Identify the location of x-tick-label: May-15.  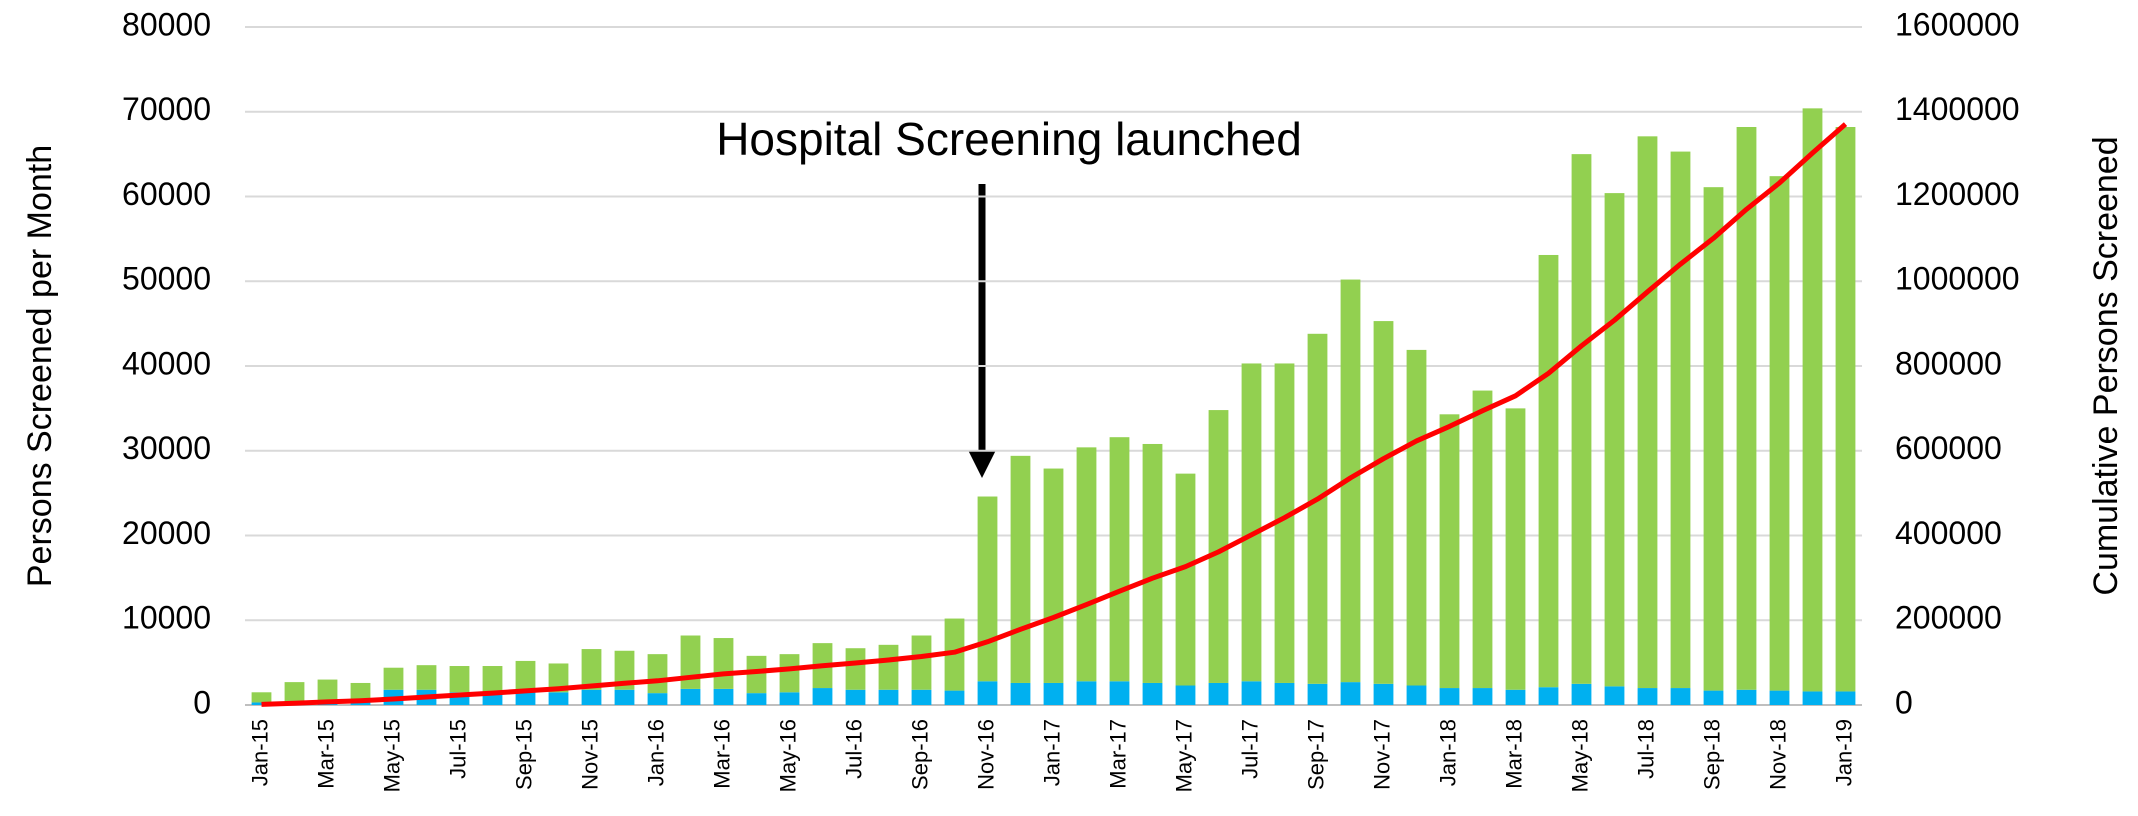
(391, 755).